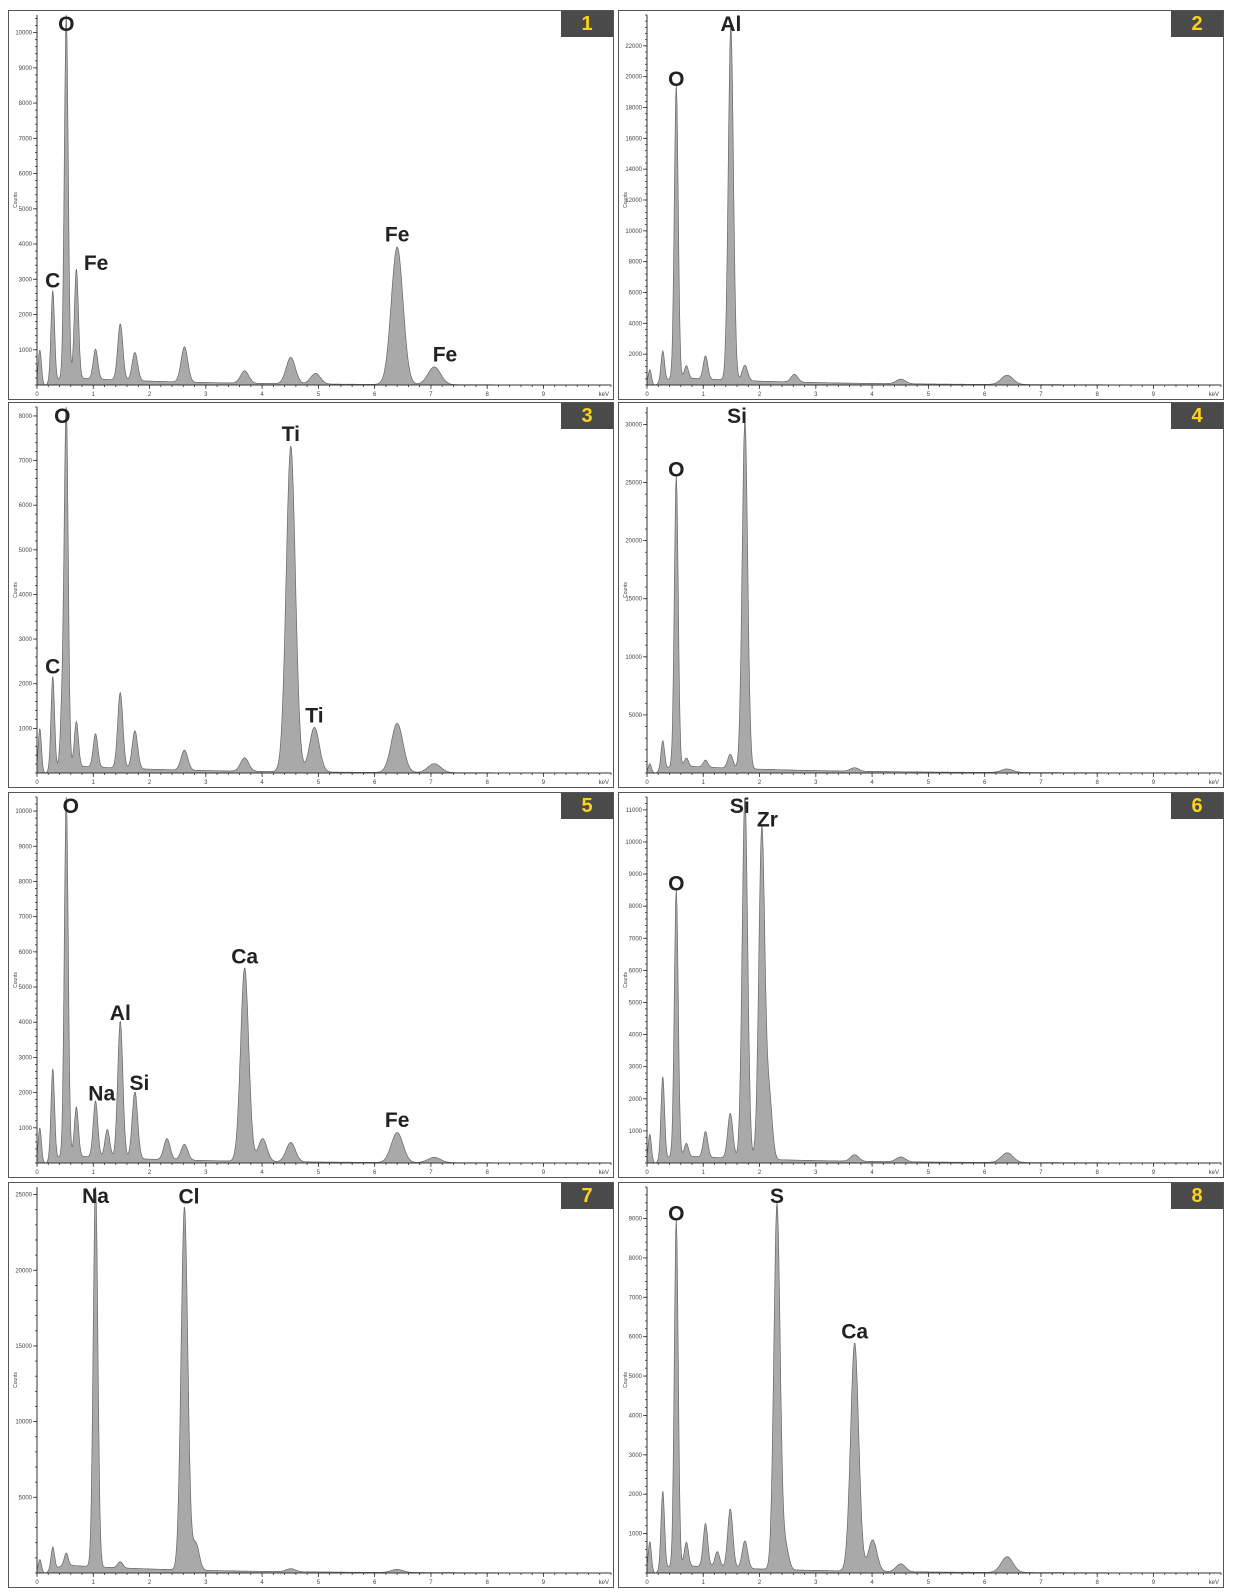  I want to click on panel-number-badge: 4, so click(1197, 416).